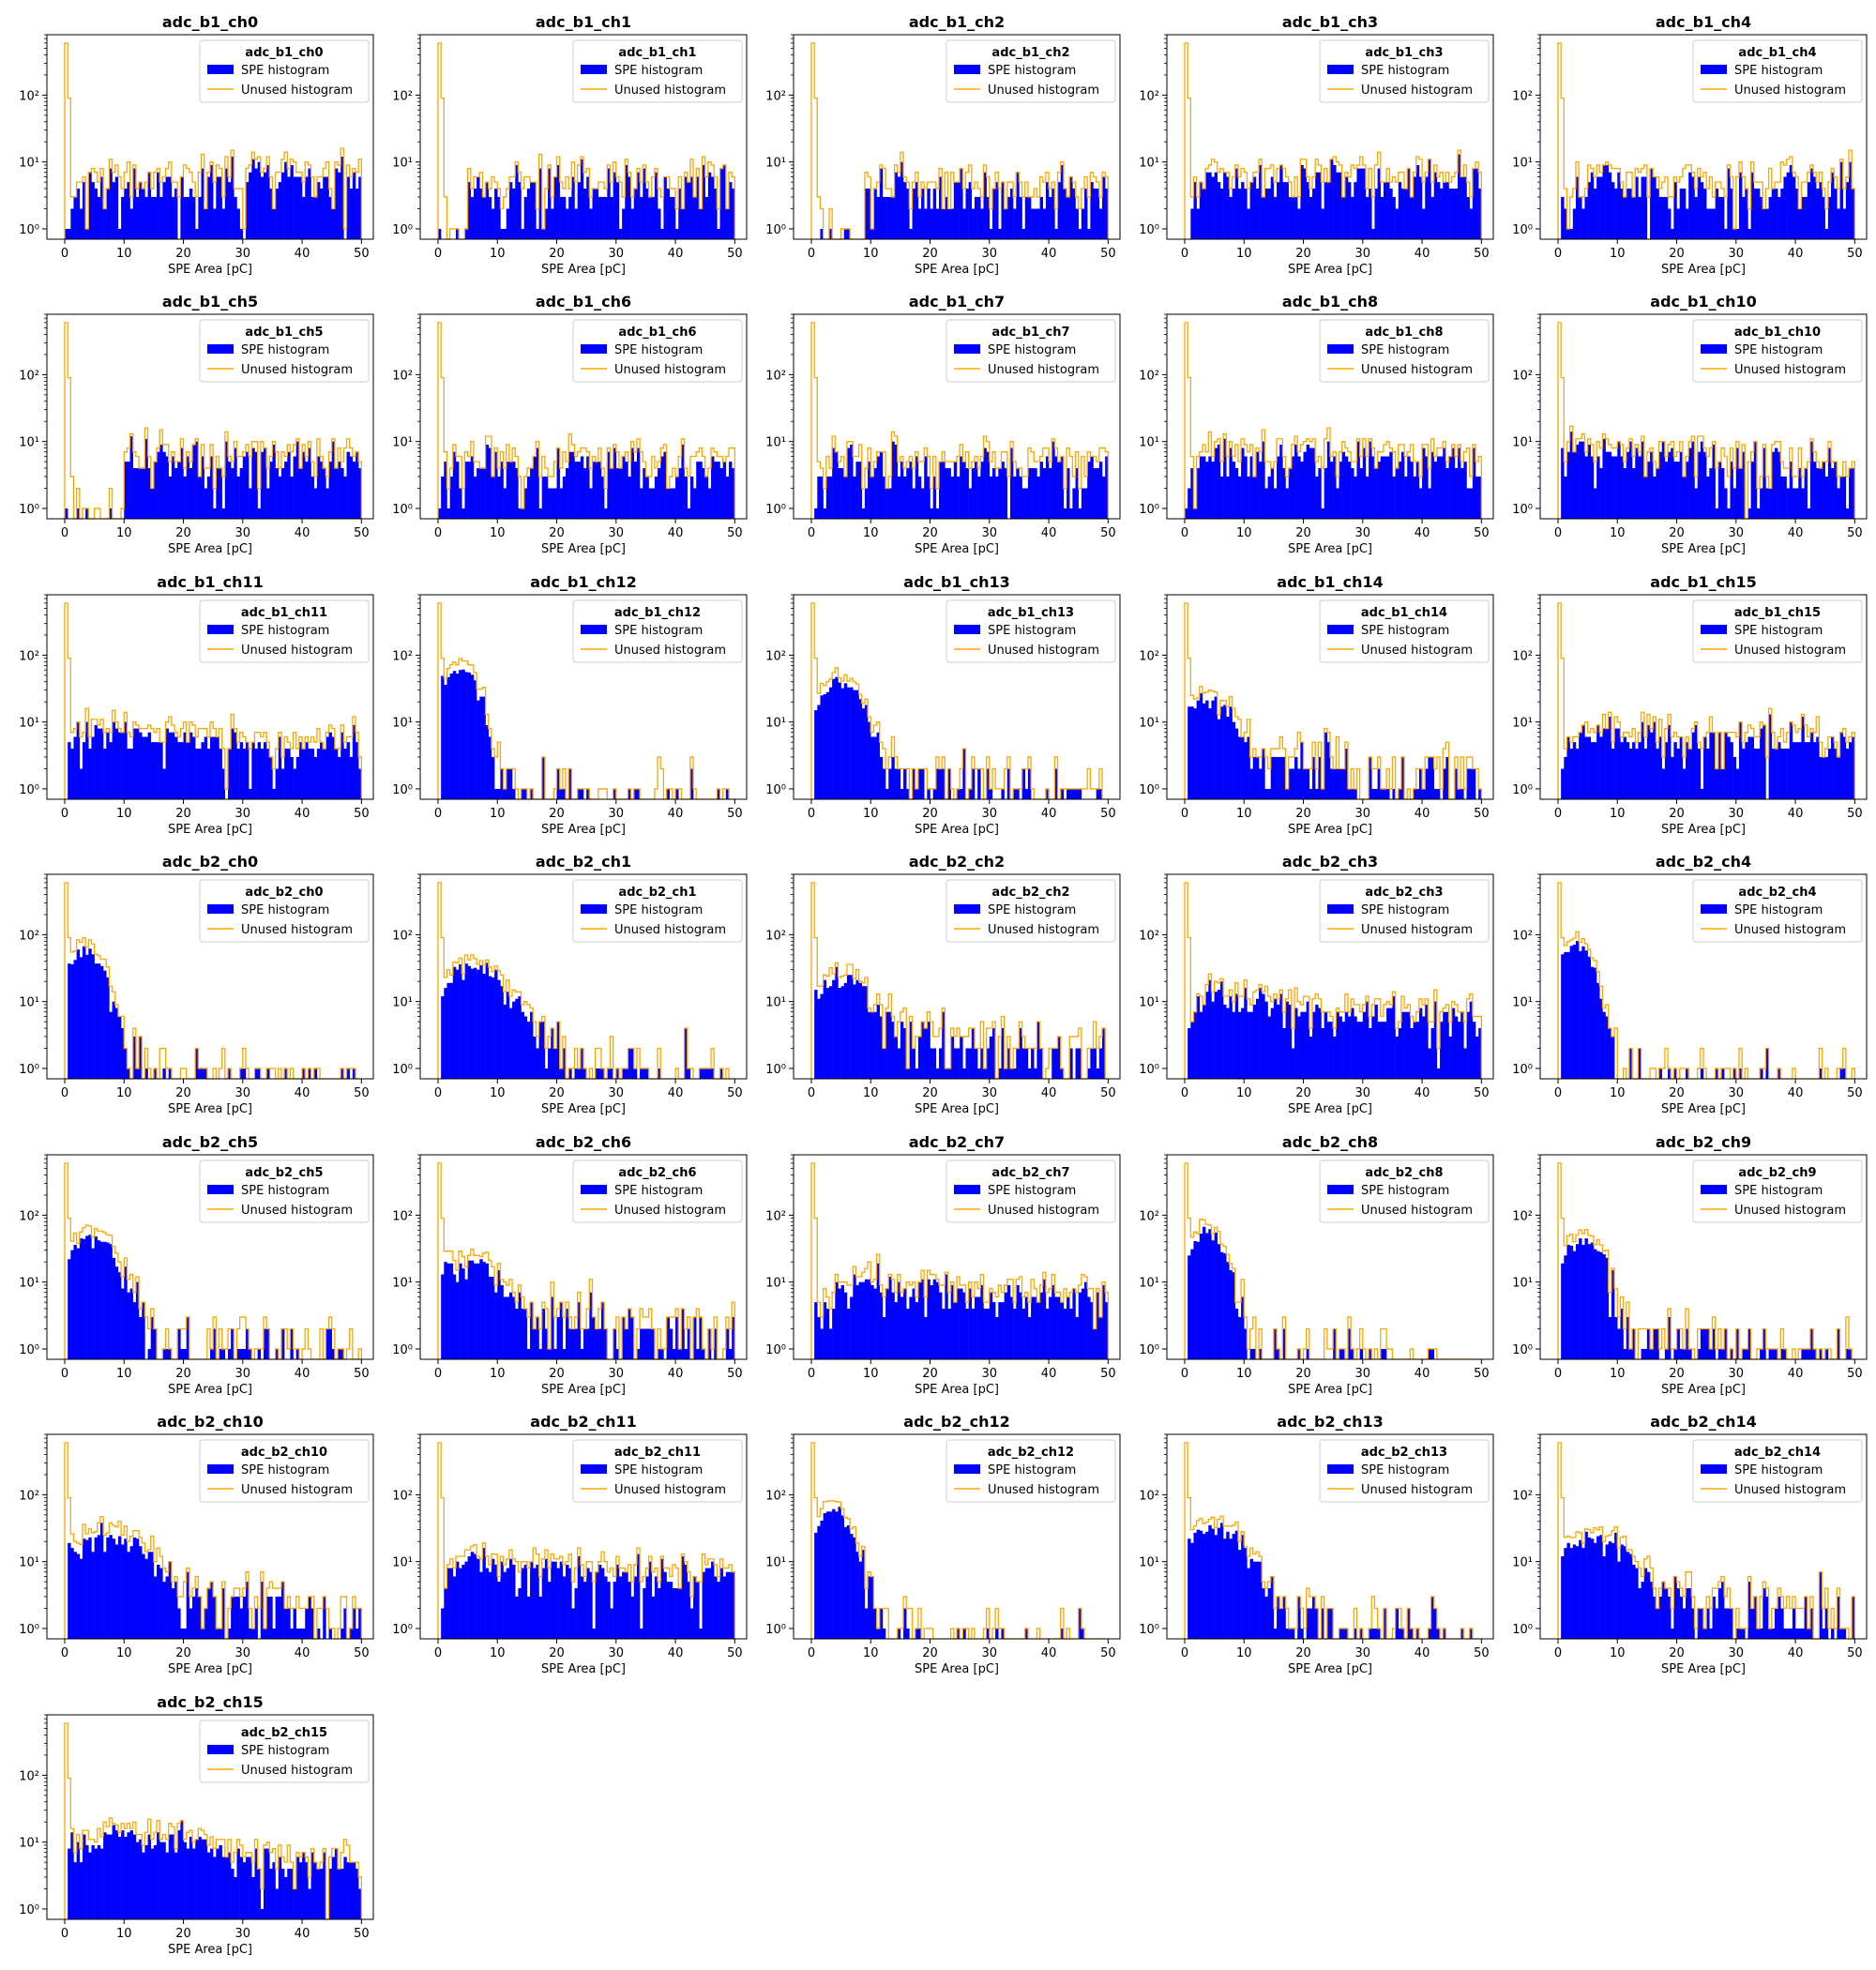 Image resolution: width=1876 pixels, height=1970 pixels. Describe the element at coordinates (1184, 254) in the screenshot. I see `x-tick-label: 0` at that location.